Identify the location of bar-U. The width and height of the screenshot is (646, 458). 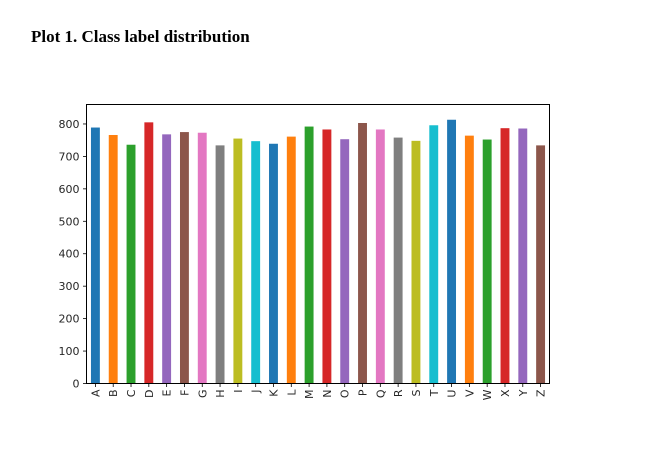
(452, 251).